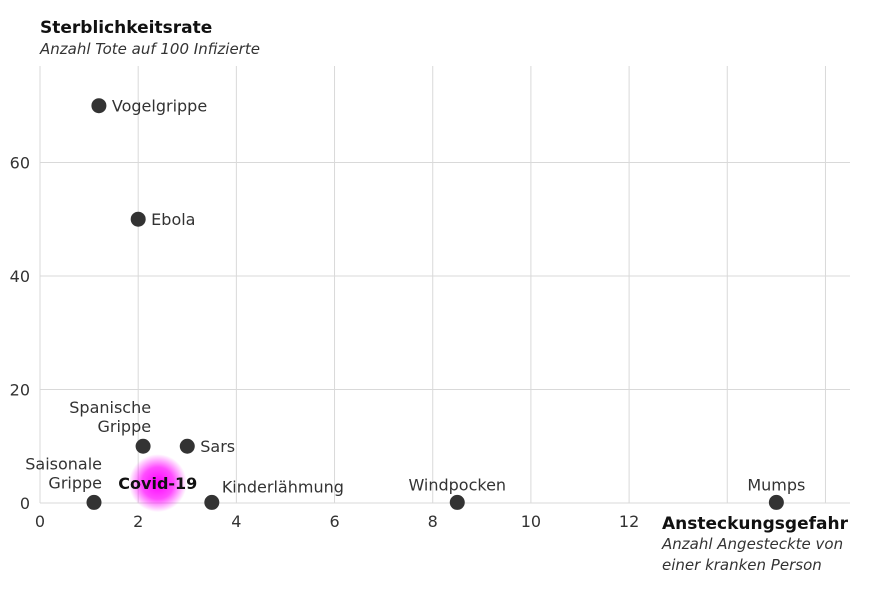  Describe the element at coordinates (20, 276) in the screenshot. I see `y-tick-label: 40` at that location.